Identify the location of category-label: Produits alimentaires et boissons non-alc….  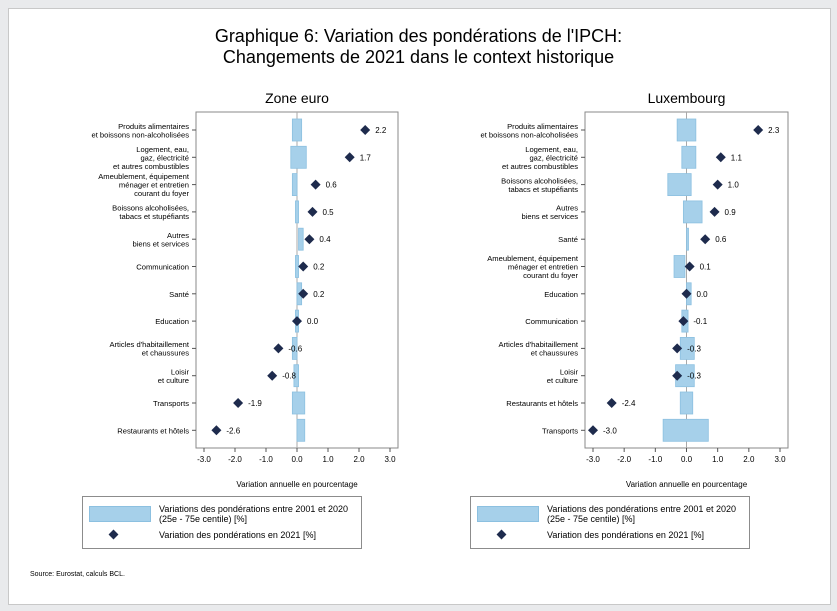
(529, 131).